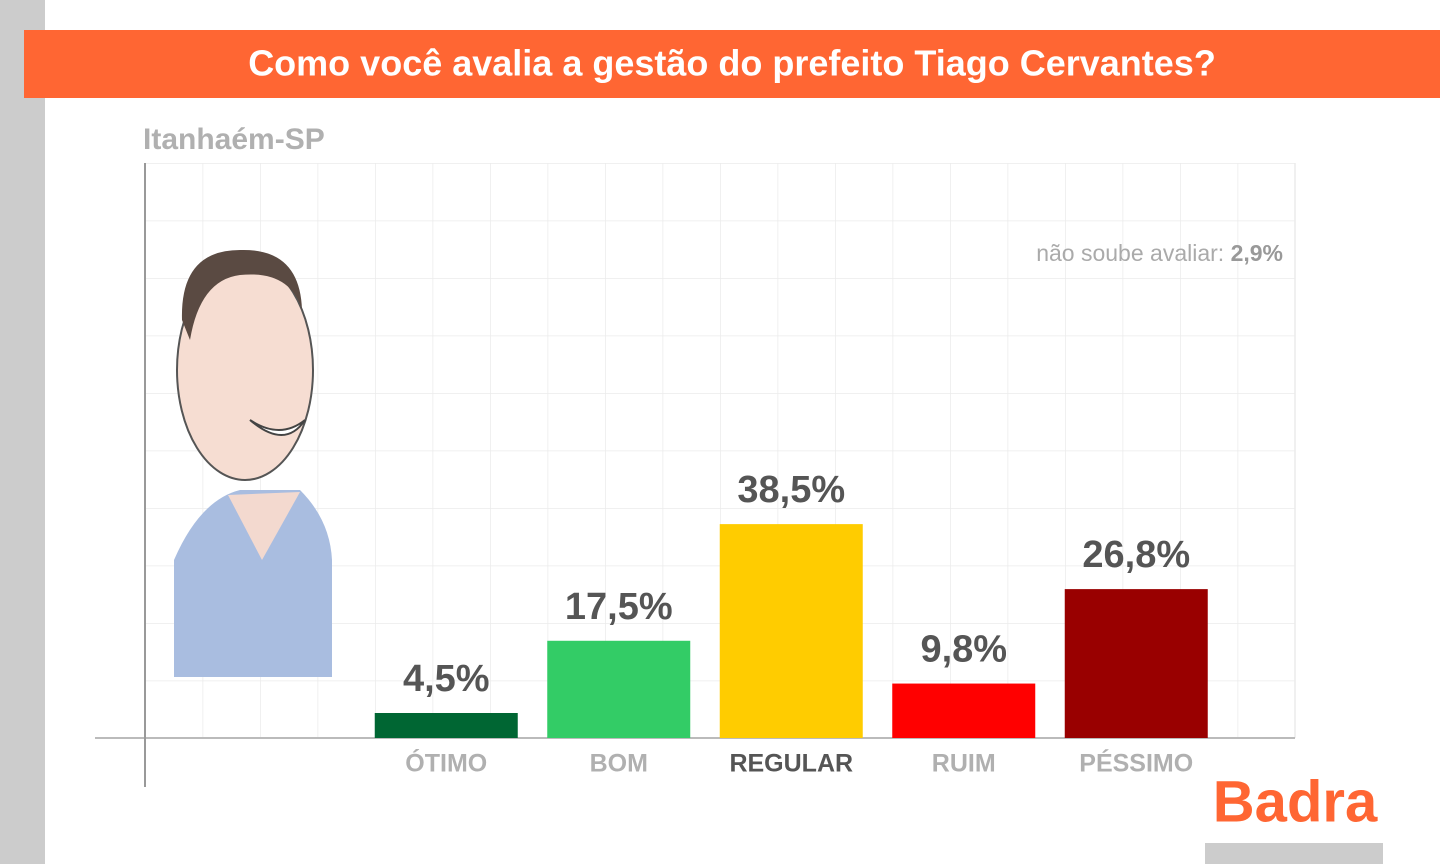 The height and width of the screenshot is (864, 1440). I want to click on side-strip, so click(22, 432).